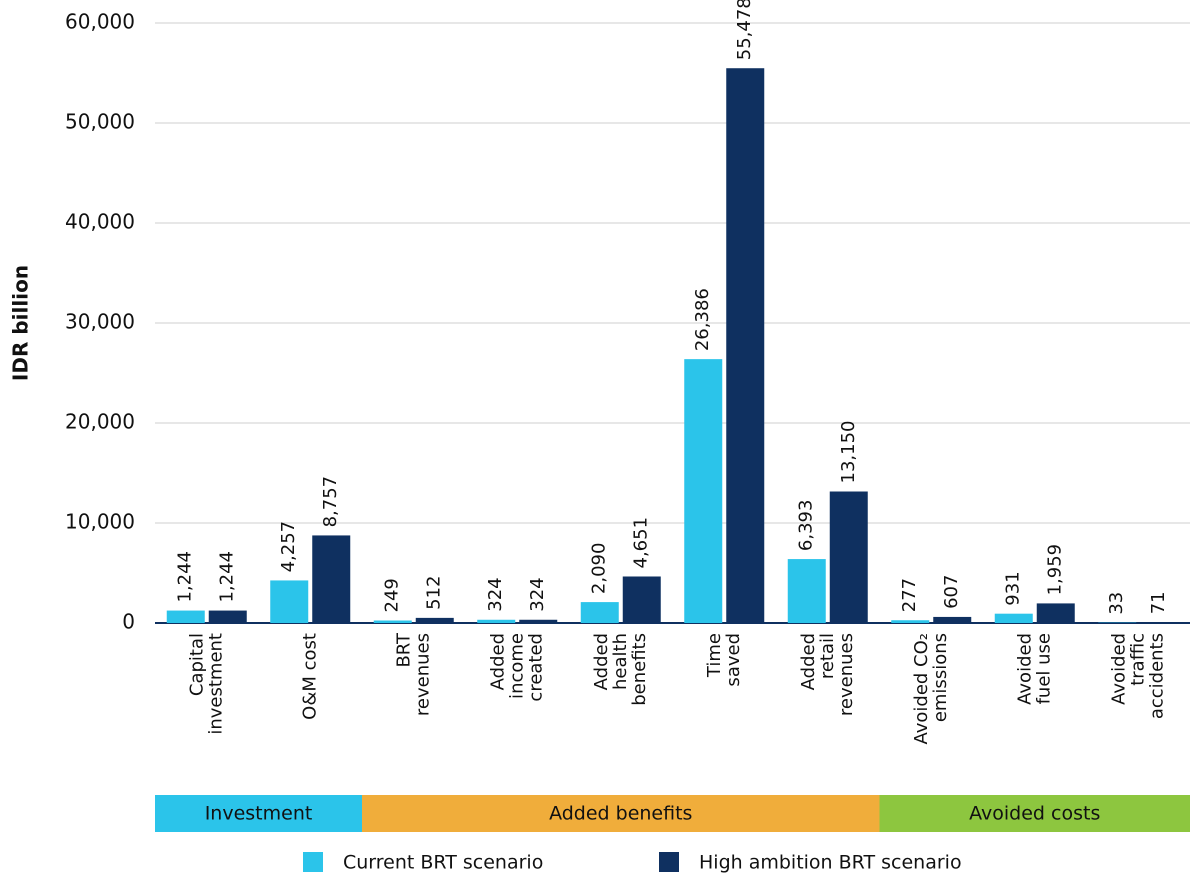 This screenshot has width=1198, height=875. I want to click on x-tick-label: retail, so click(827, 656).